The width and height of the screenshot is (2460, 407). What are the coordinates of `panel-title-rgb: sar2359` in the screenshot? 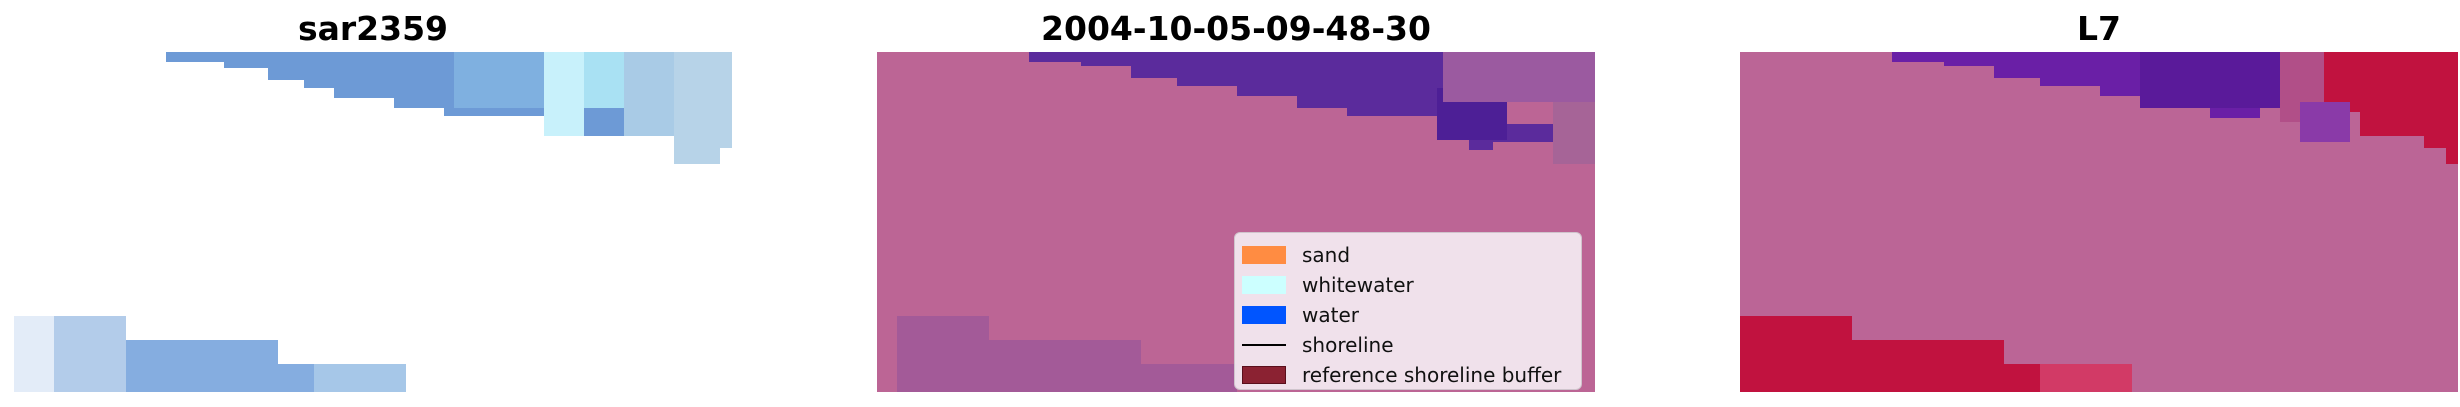 It's located at (373, 28).